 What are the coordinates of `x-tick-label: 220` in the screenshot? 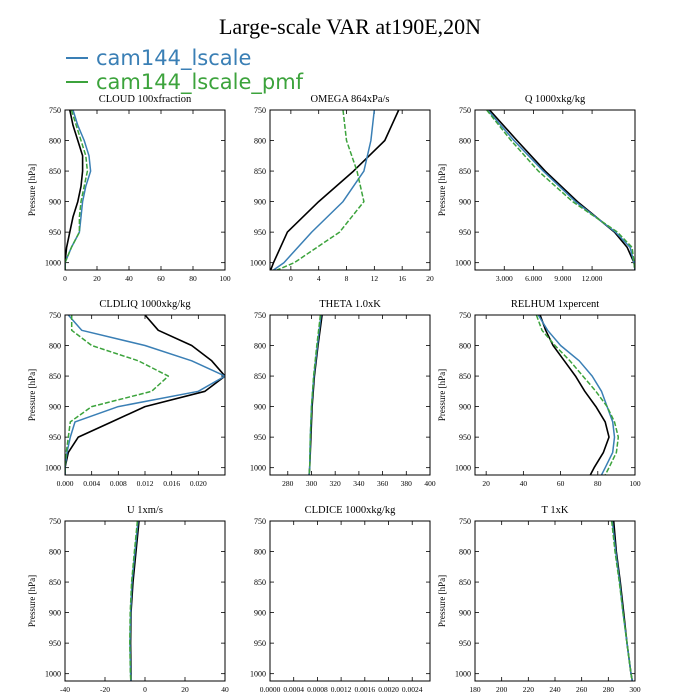 It's located at (529, 689).